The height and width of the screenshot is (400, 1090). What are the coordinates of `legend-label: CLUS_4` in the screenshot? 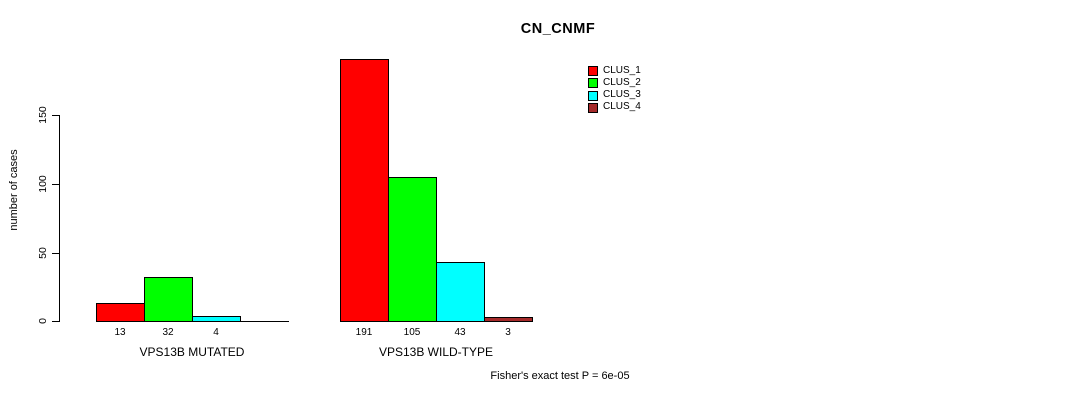 It's located at (622, 107).